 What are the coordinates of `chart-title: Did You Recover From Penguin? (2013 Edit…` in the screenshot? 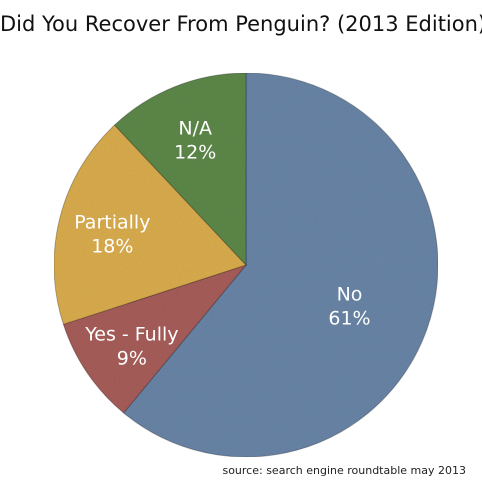 It's located at (241, 24).